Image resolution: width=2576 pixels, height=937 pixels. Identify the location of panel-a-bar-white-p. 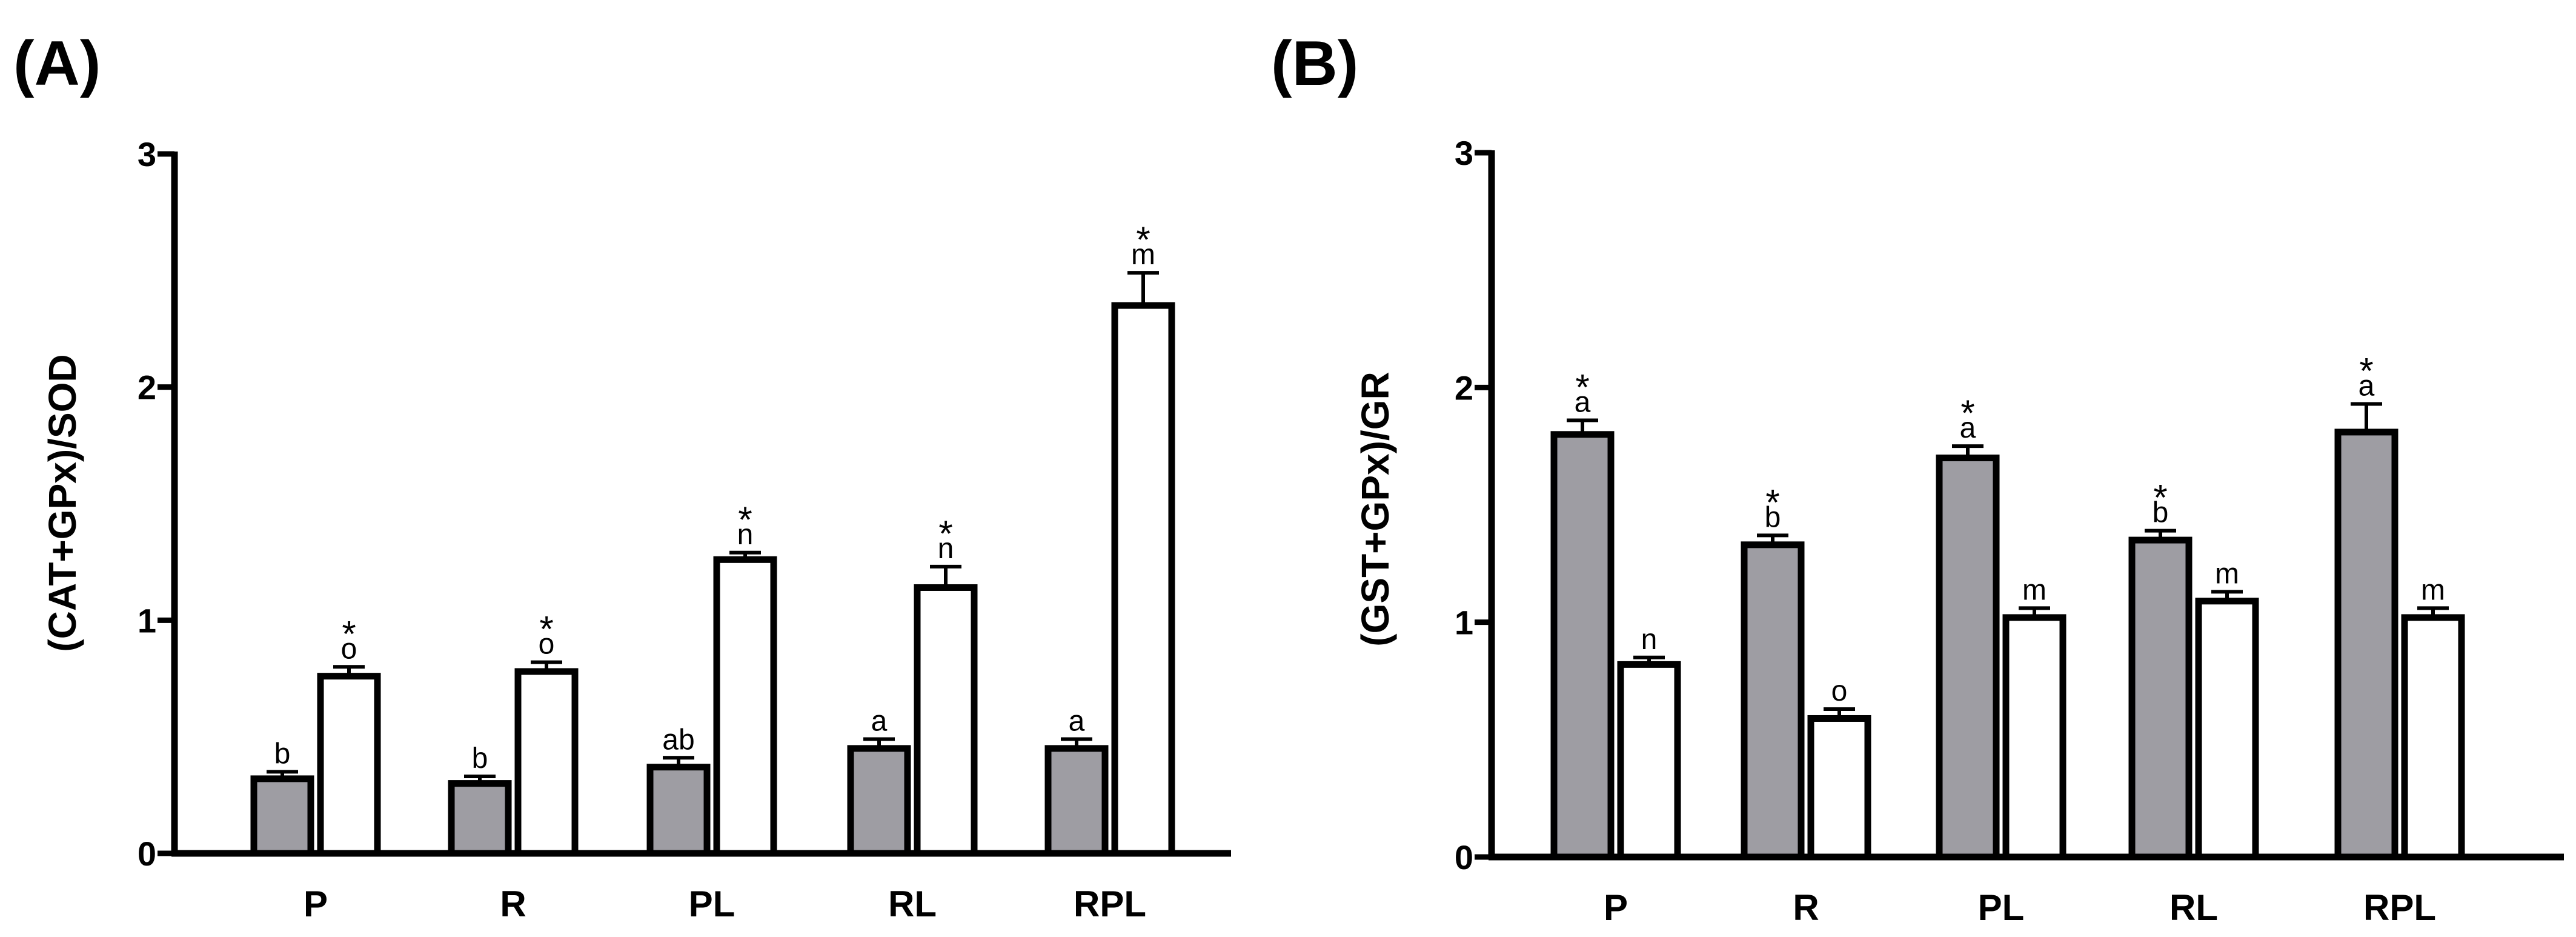
(349, 765).